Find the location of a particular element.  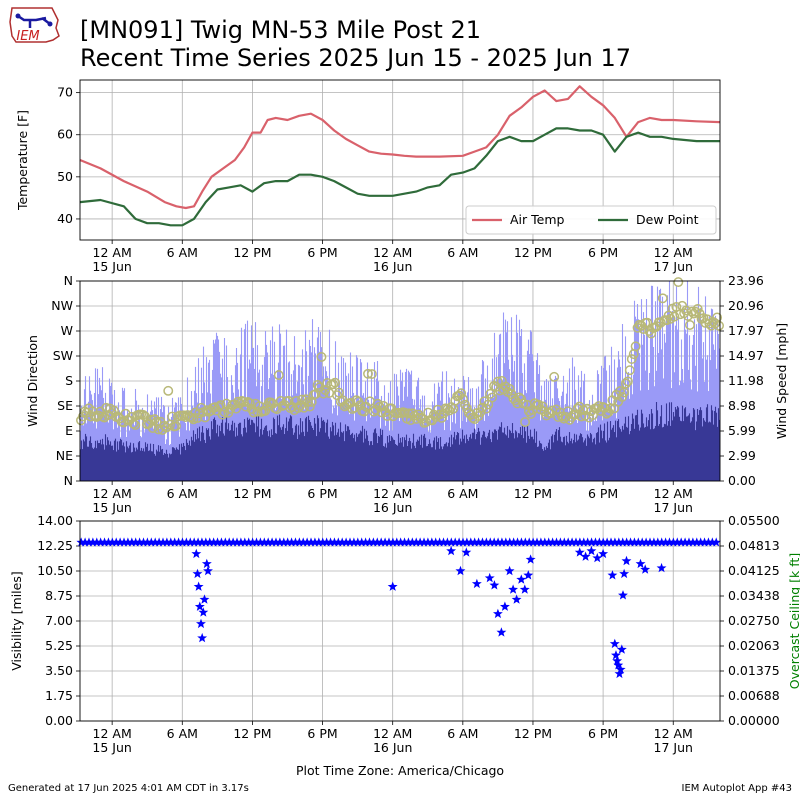

logo-text: IEM is located at coordinates (27, 36).